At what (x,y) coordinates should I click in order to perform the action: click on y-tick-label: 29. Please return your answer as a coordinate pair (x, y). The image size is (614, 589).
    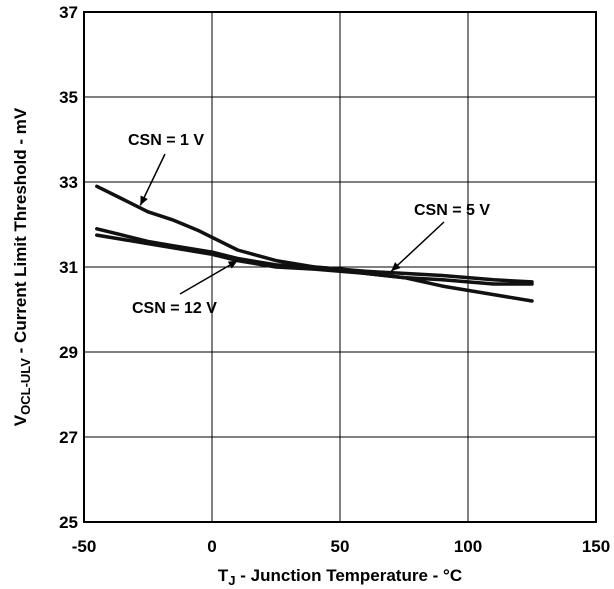
    Looking at the image, I should click on (68, 352).